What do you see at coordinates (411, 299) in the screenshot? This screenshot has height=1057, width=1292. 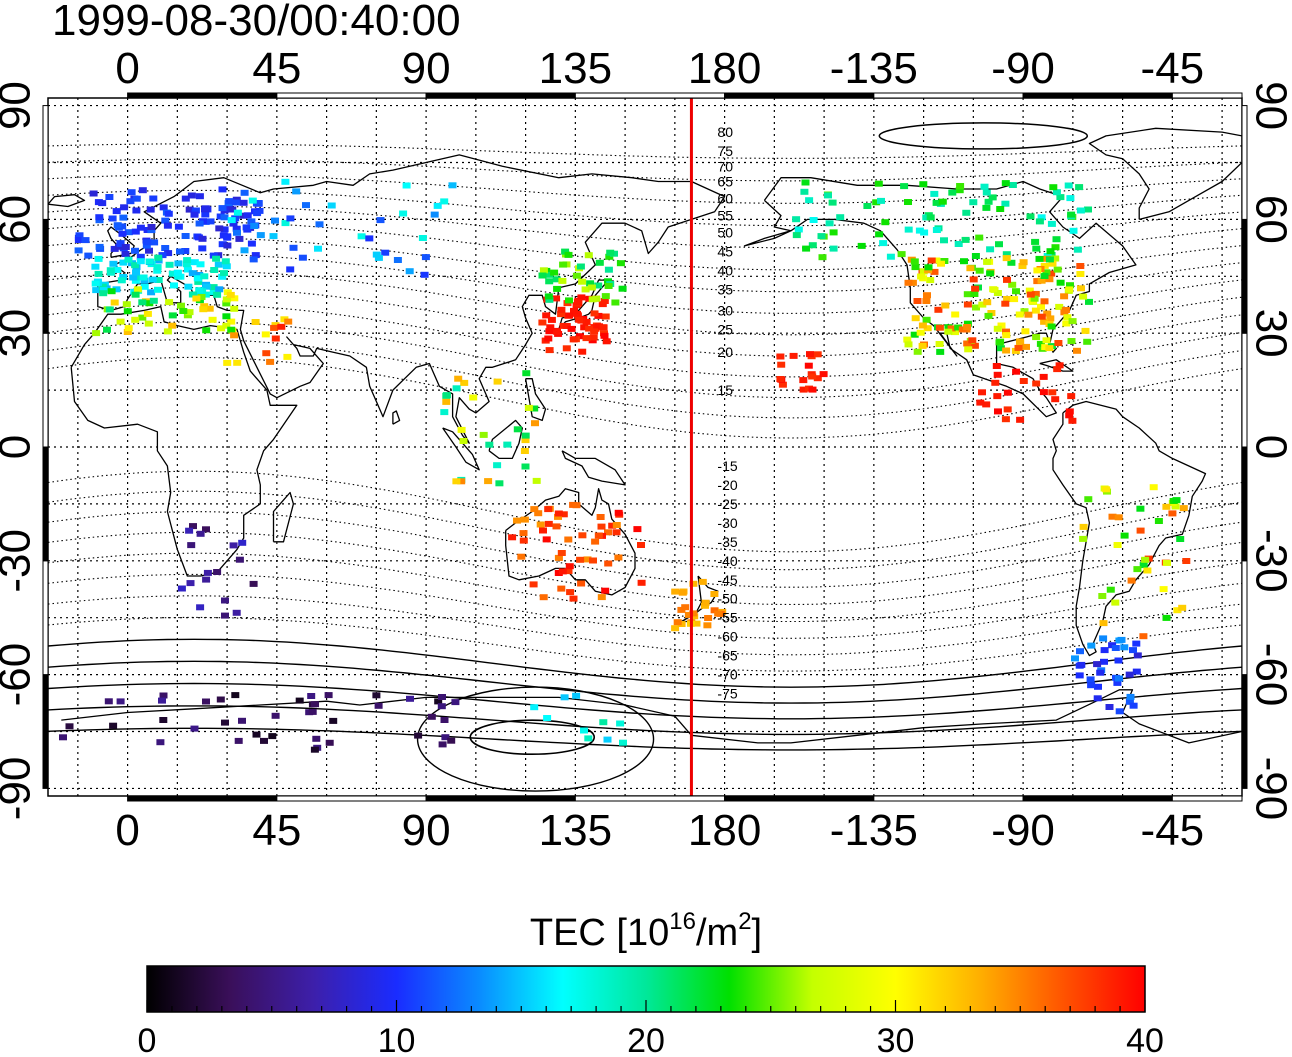 I see `eurasia-coastline` at bounding box center [411, 299].